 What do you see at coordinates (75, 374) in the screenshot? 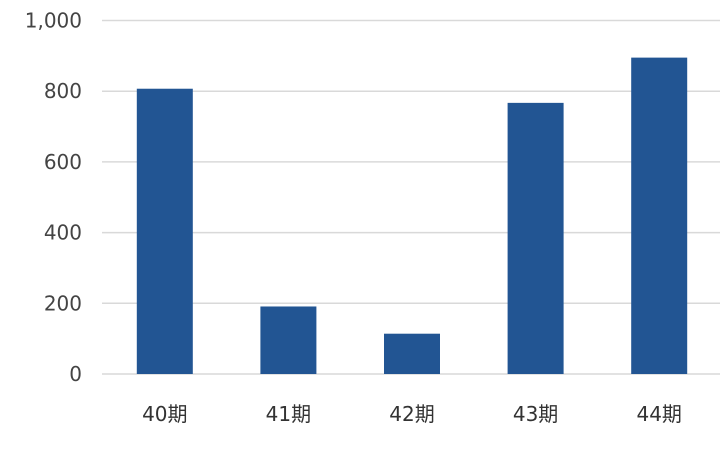
I see `y-tick-label: 0` at bounding box center [75, 374].